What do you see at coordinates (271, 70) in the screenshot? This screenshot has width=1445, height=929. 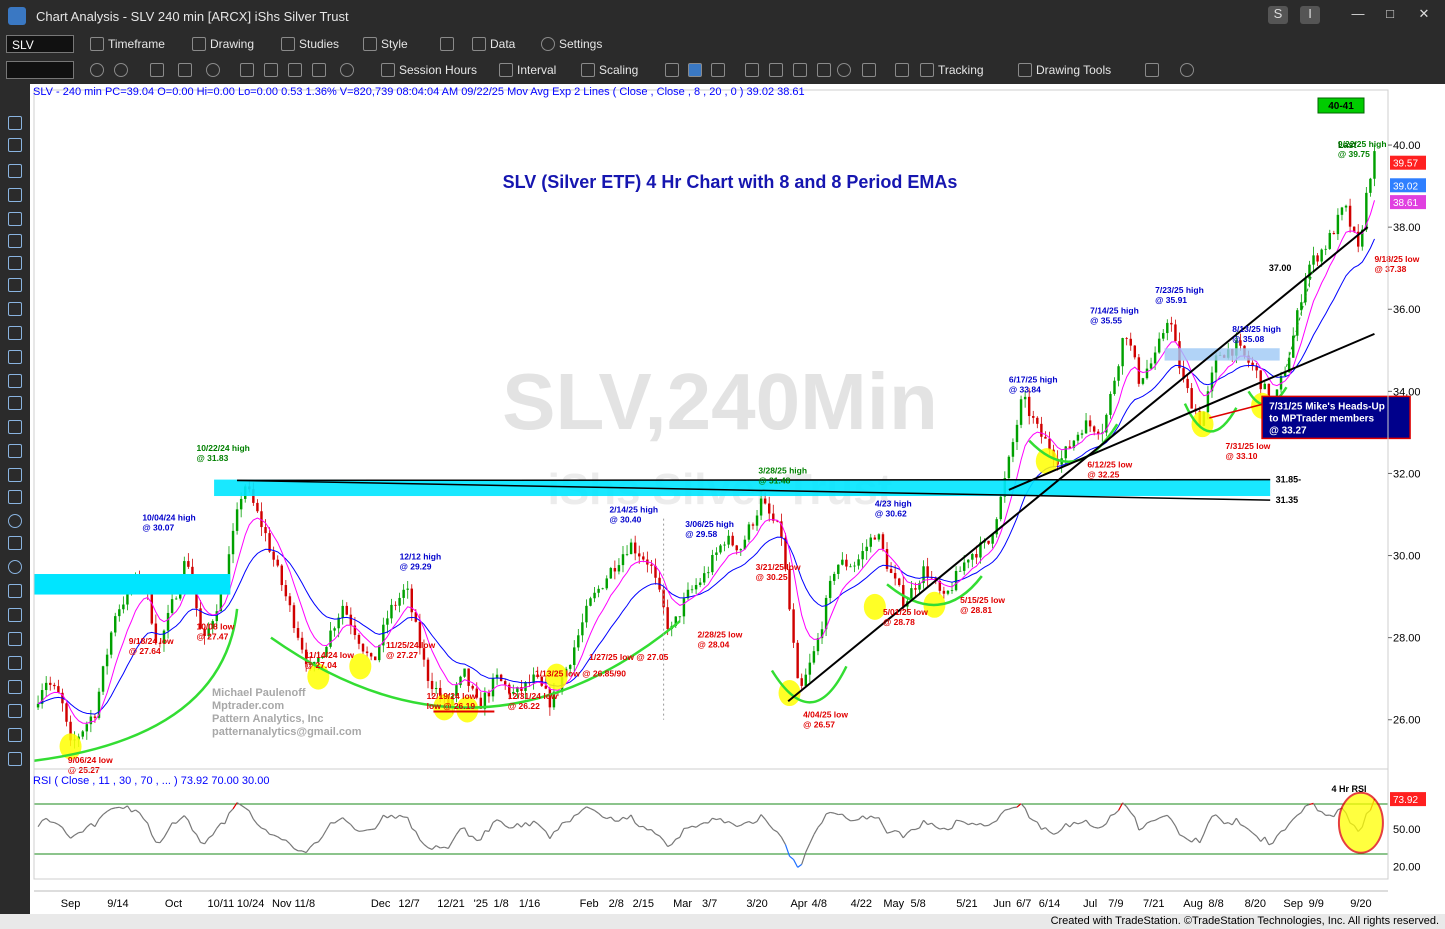 I see `window-icon` at bounding box center [271, 70].